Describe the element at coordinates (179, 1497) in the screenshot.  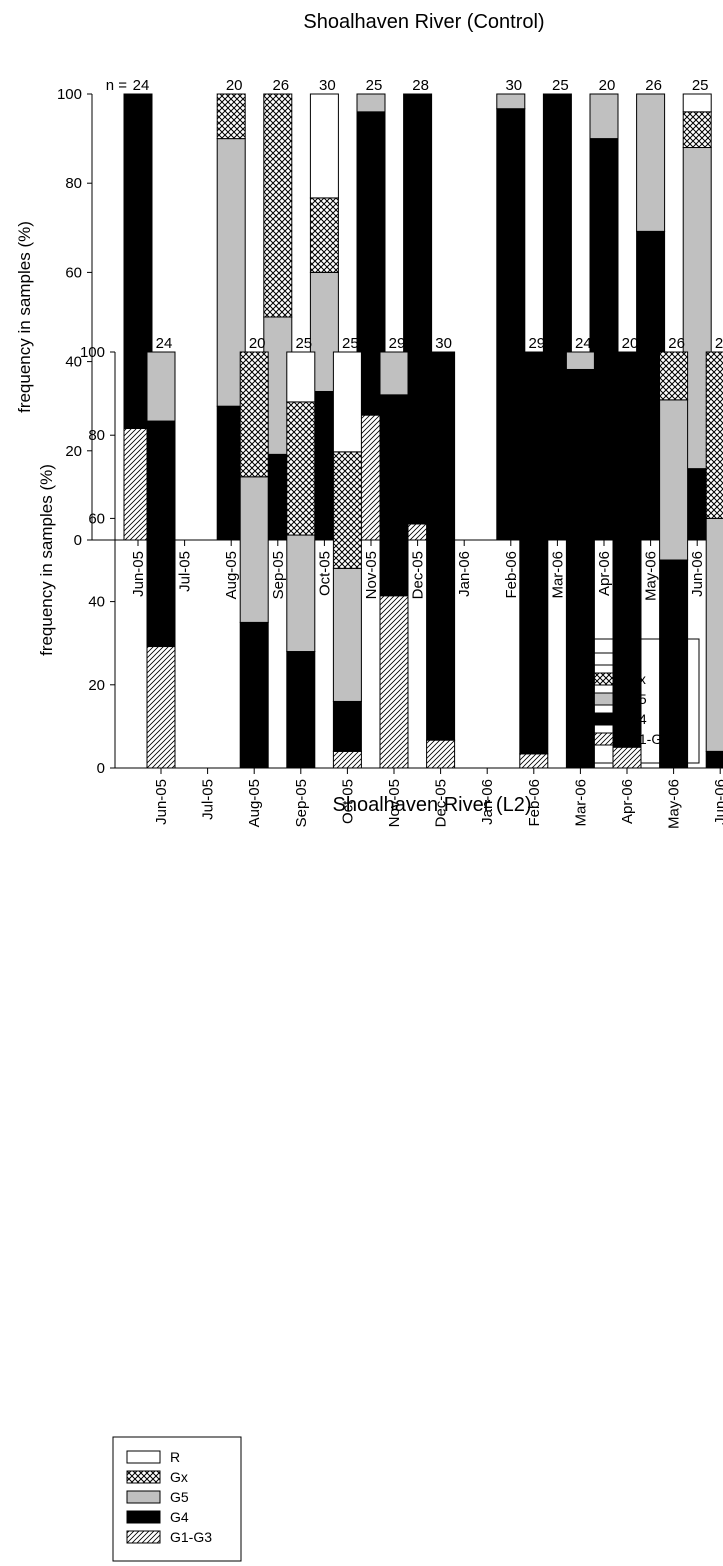
I see `legend-label: G5` at that location.